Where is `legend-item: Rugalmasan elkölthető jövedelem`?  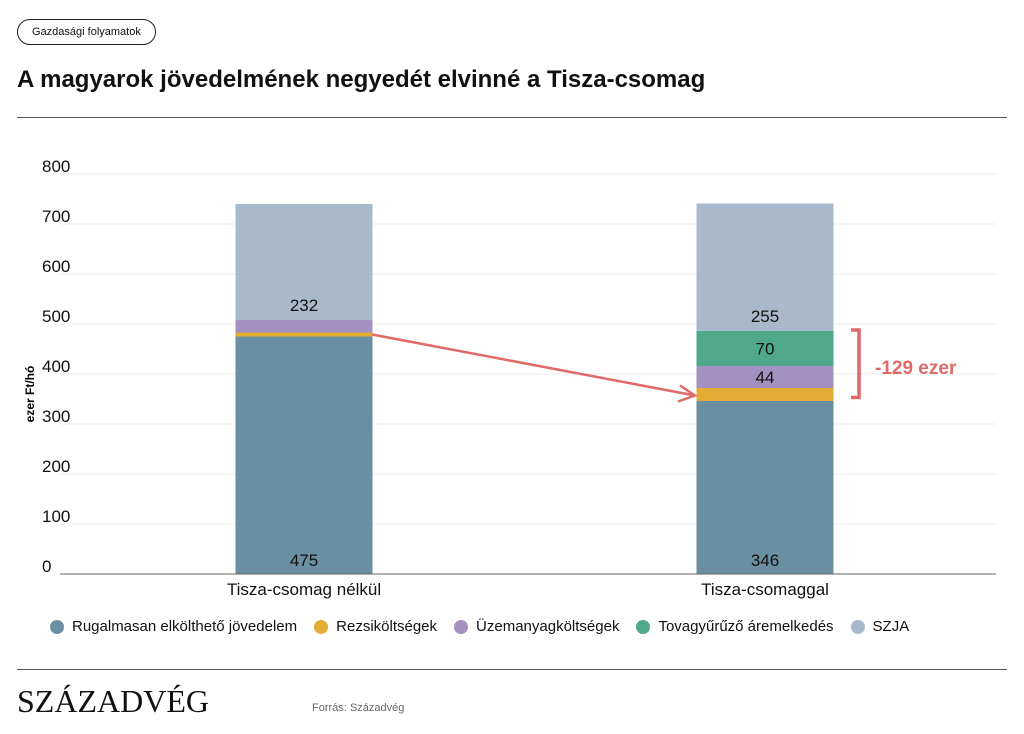 legend-item: Rugalmasan elkölthető jövedelem is located at coordinates (173, 626).